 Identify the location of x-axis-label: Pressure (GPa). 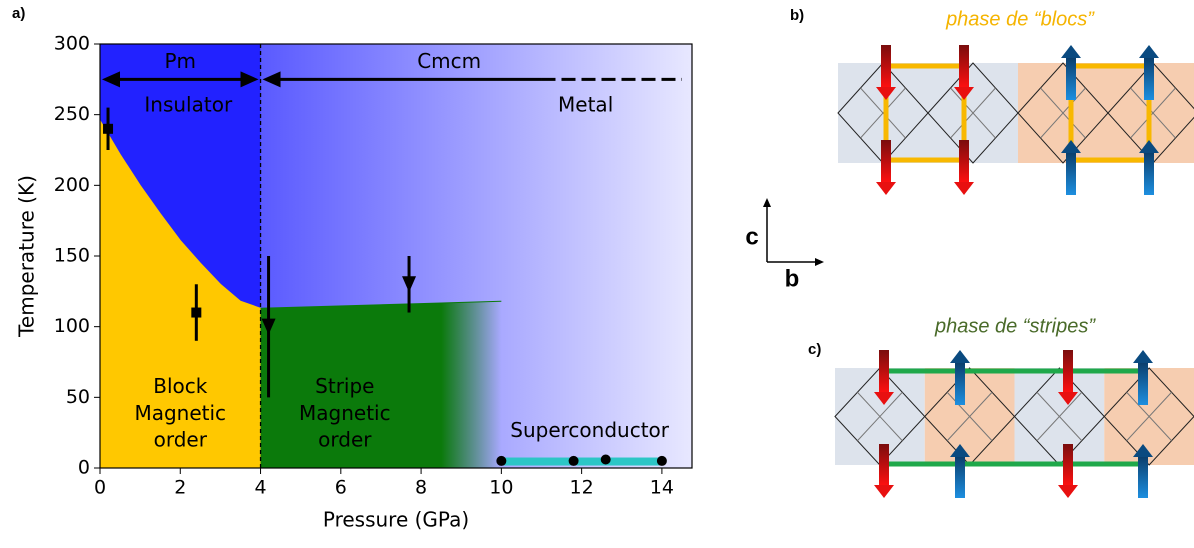
(396, 520).